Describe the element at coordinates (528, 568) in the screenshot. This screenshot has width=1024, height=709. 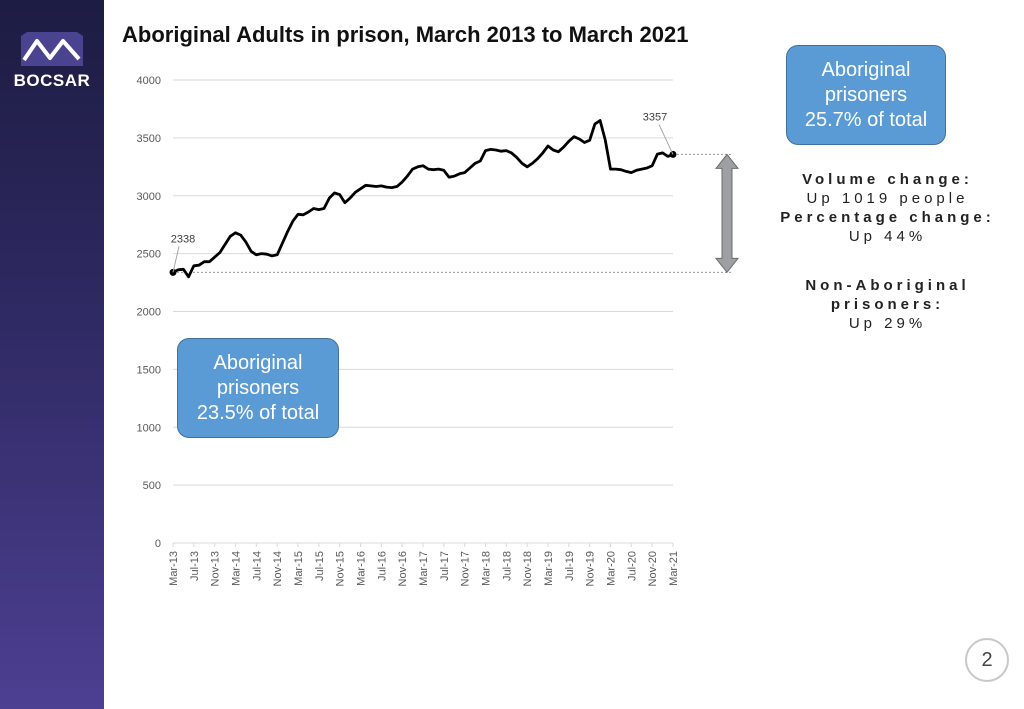
I see `x-tick-label-Nov-18: Nov-18` at that location.